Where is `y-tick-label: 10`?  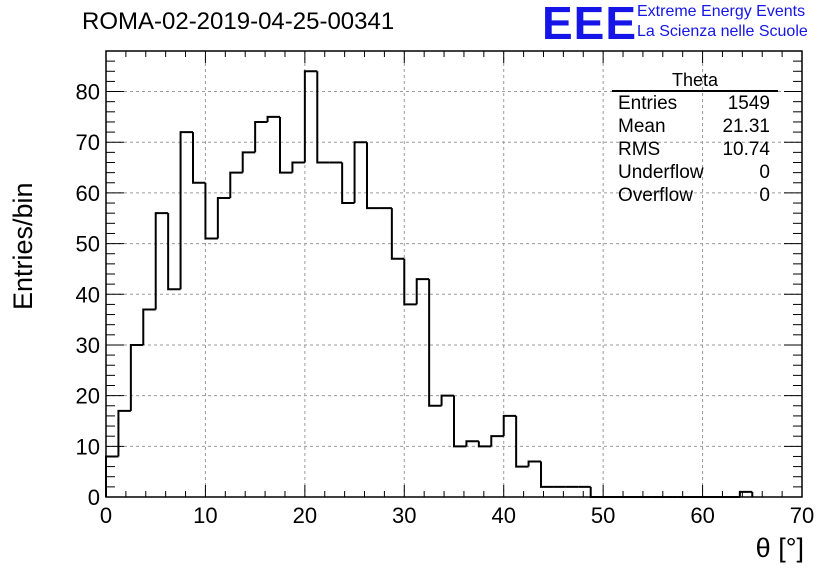 y-tick-label: 10 is located at coordinates (88, 446).